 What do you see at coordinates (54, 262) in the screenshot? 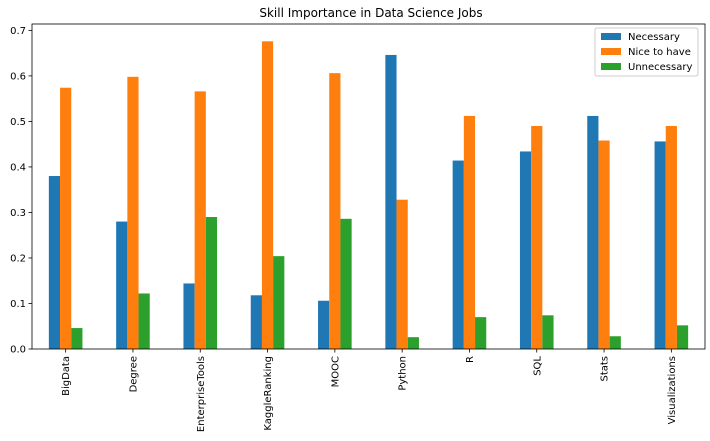
I see `bar-necessary-bigdata` at bounding box center [54, 262].